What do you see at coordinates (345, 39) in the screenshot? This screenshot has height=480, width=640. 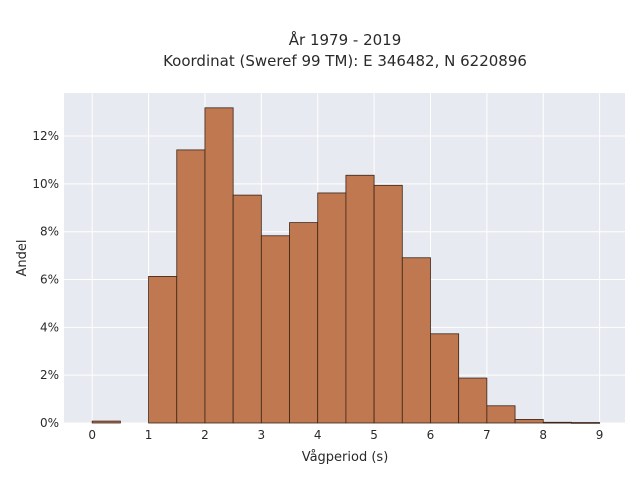 I see `chart-title-line-1: År 1979 - 2019` at bounding box center [345, 39].